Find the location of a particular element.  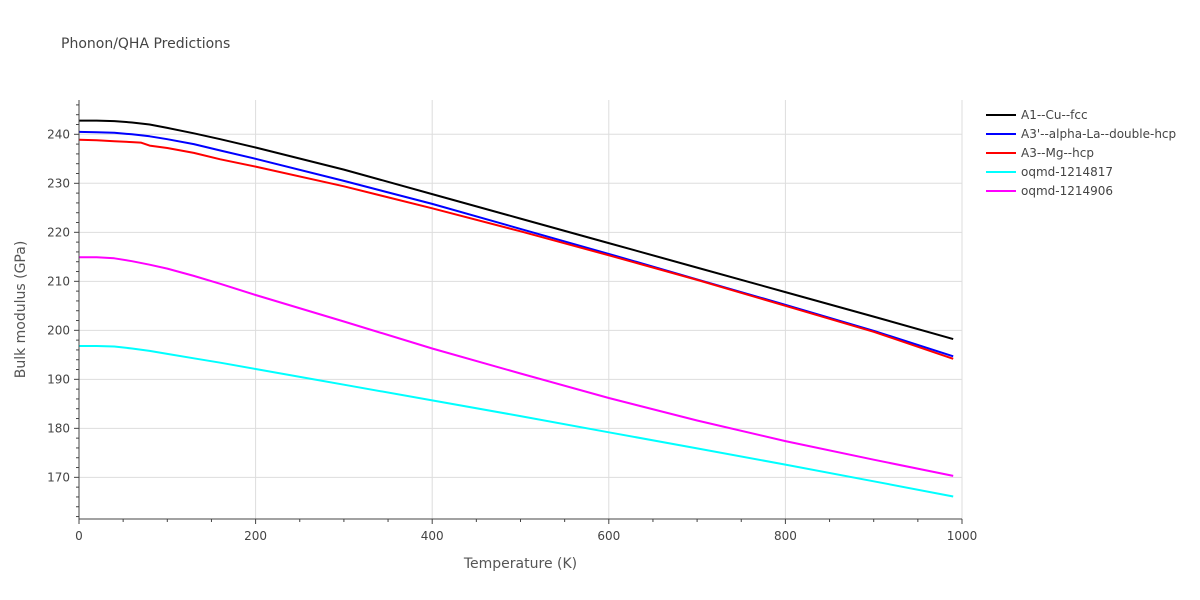

y-tick-label: 220 is located at coordinates (58, 232).